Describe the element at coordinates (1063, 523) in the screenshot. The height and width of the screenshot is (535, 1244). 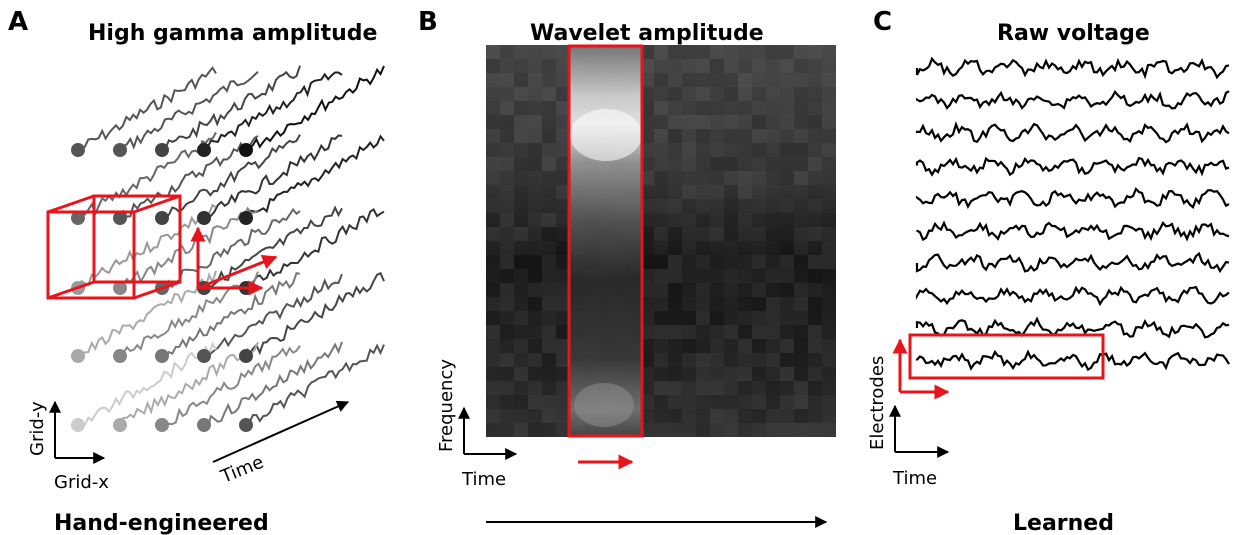
I see `learned-label: Learned` at that location.